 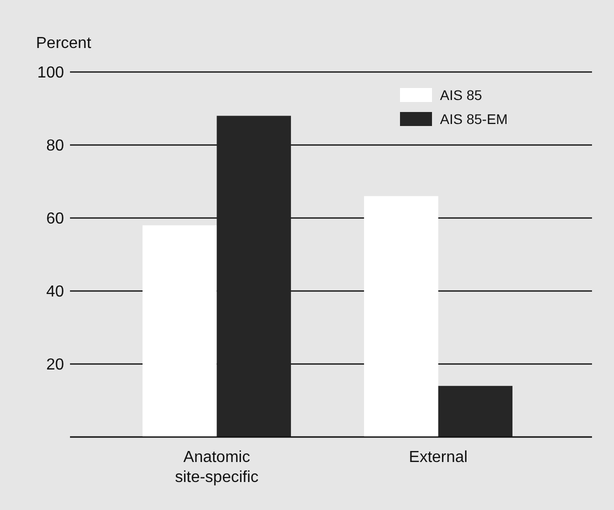 What do you see at coordinates (55, 219) in the screenshot?
I see `y-tick-label: 60` at bounding box center [55, 219].